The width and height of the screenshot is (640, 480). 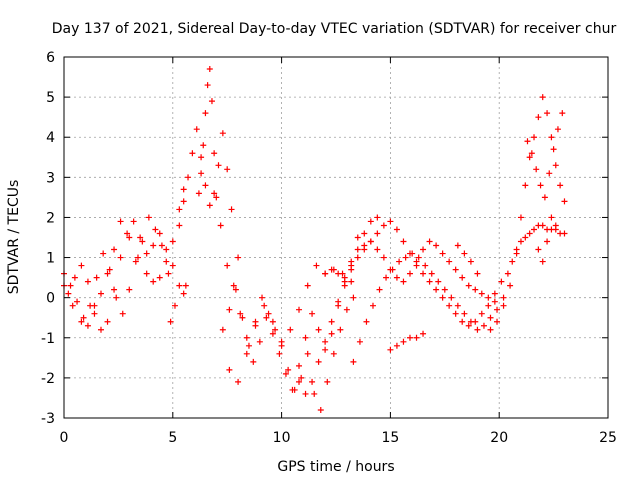 I want to click on x-tick-label: 25, so click(x=608, y=438).